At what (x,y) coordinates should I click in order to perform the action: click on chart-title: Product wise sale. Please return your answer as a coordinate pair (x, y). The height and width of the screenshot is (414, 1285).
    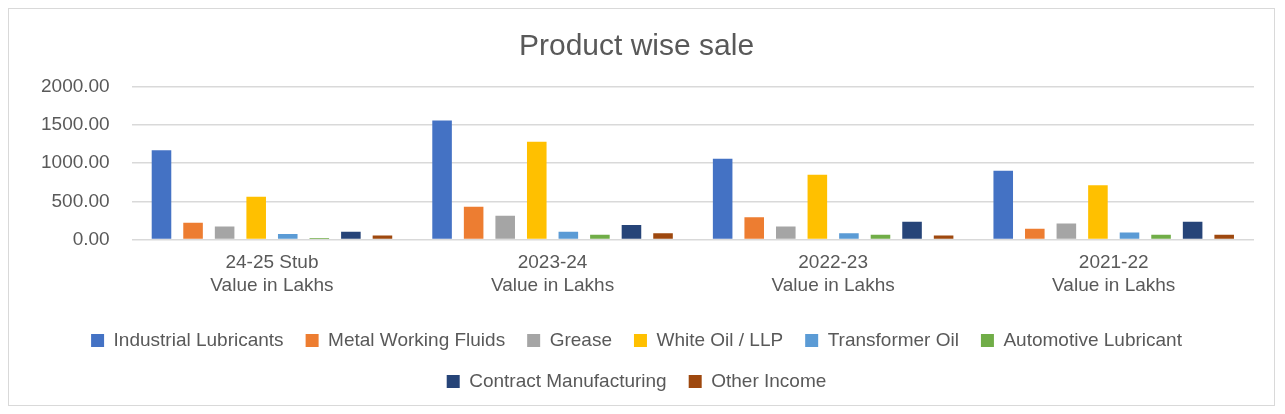
    Looking at the image, I should click on (636, 45).